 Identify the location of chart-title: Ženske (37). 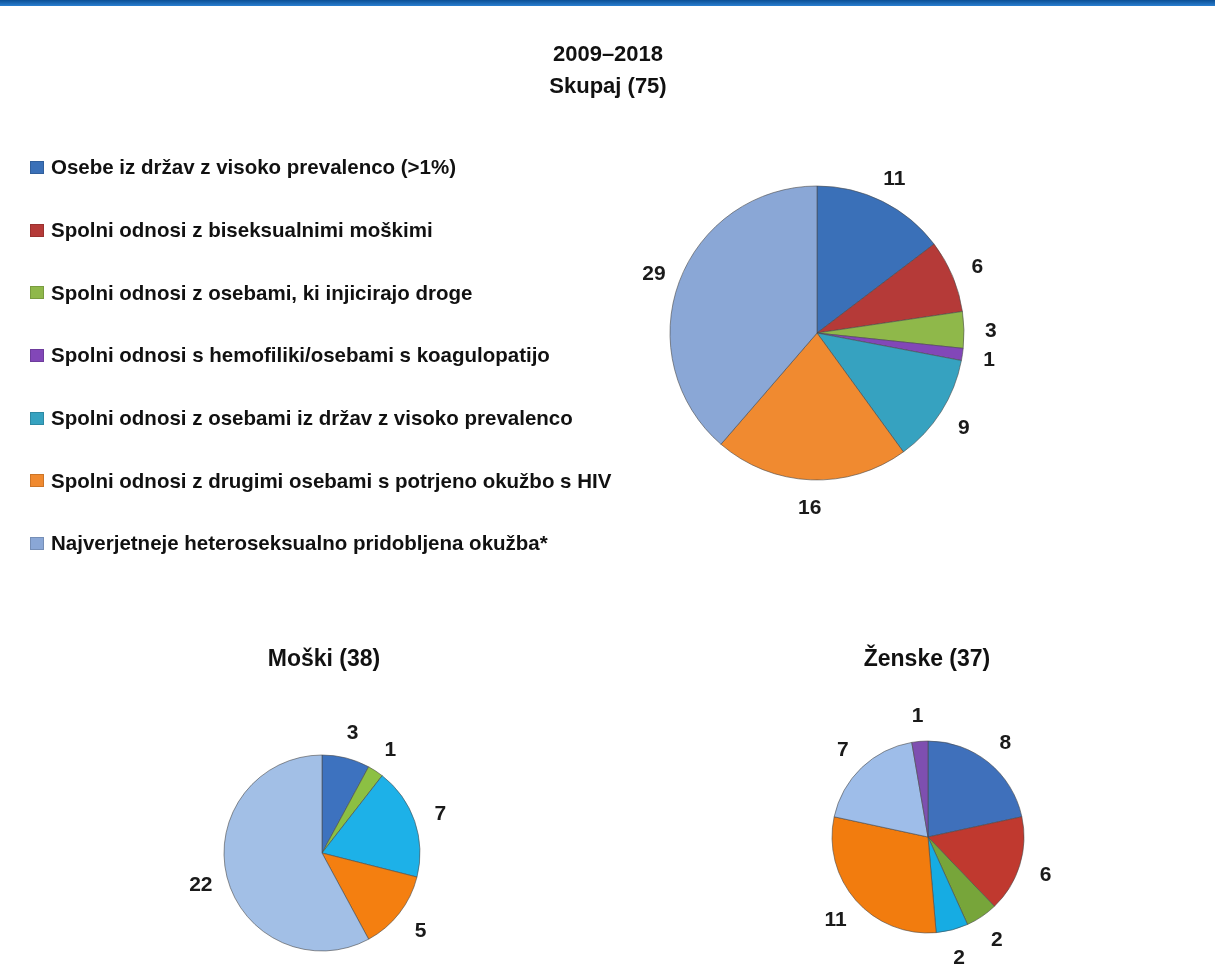
(927, 658).